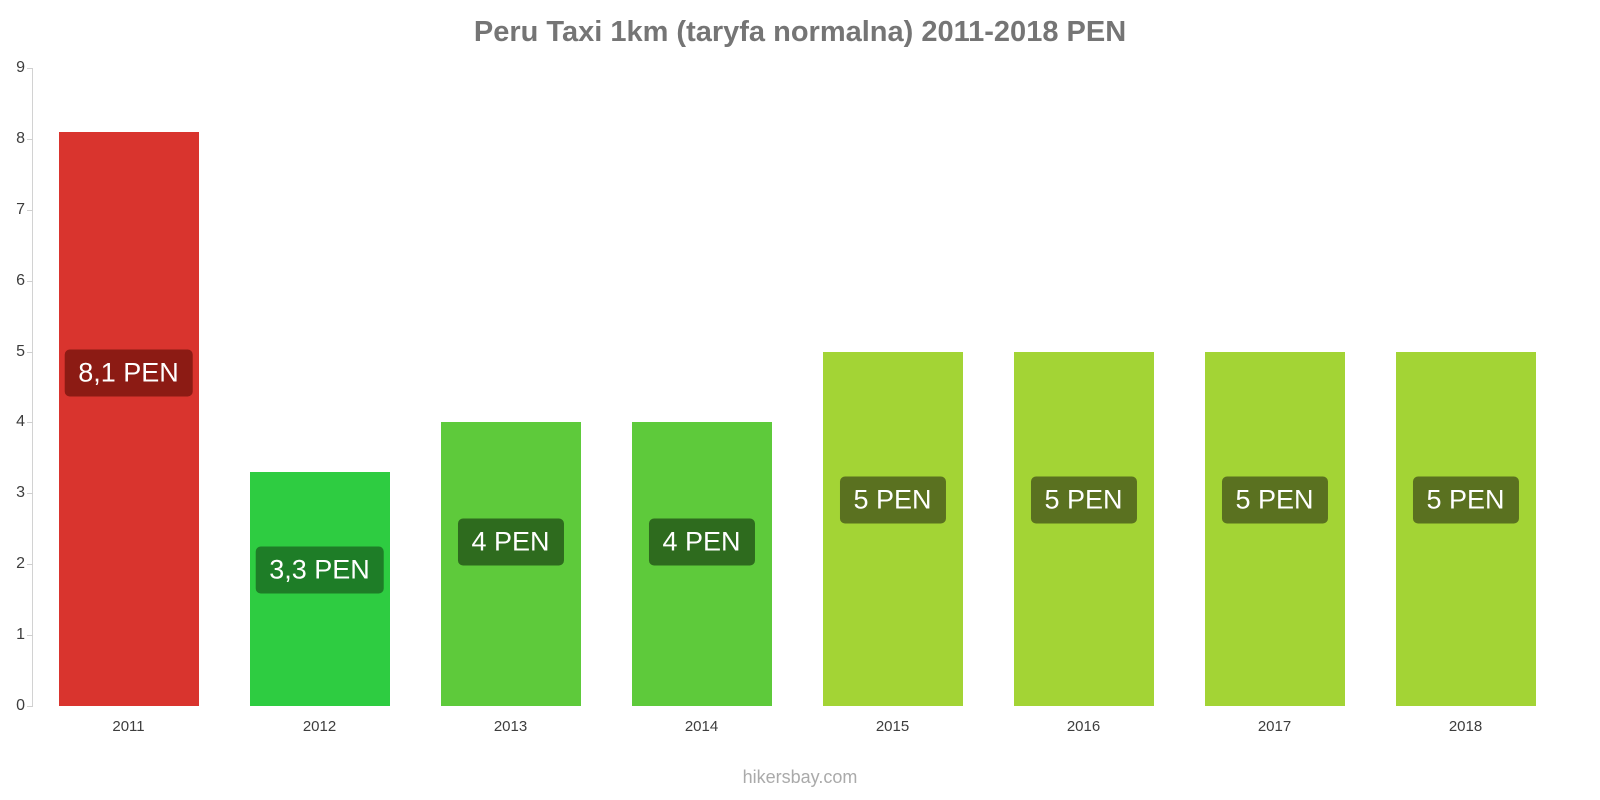  Describe the element at coordinates (20, 209) in the screenshot. I see `y-axis-label: 7` at that location.